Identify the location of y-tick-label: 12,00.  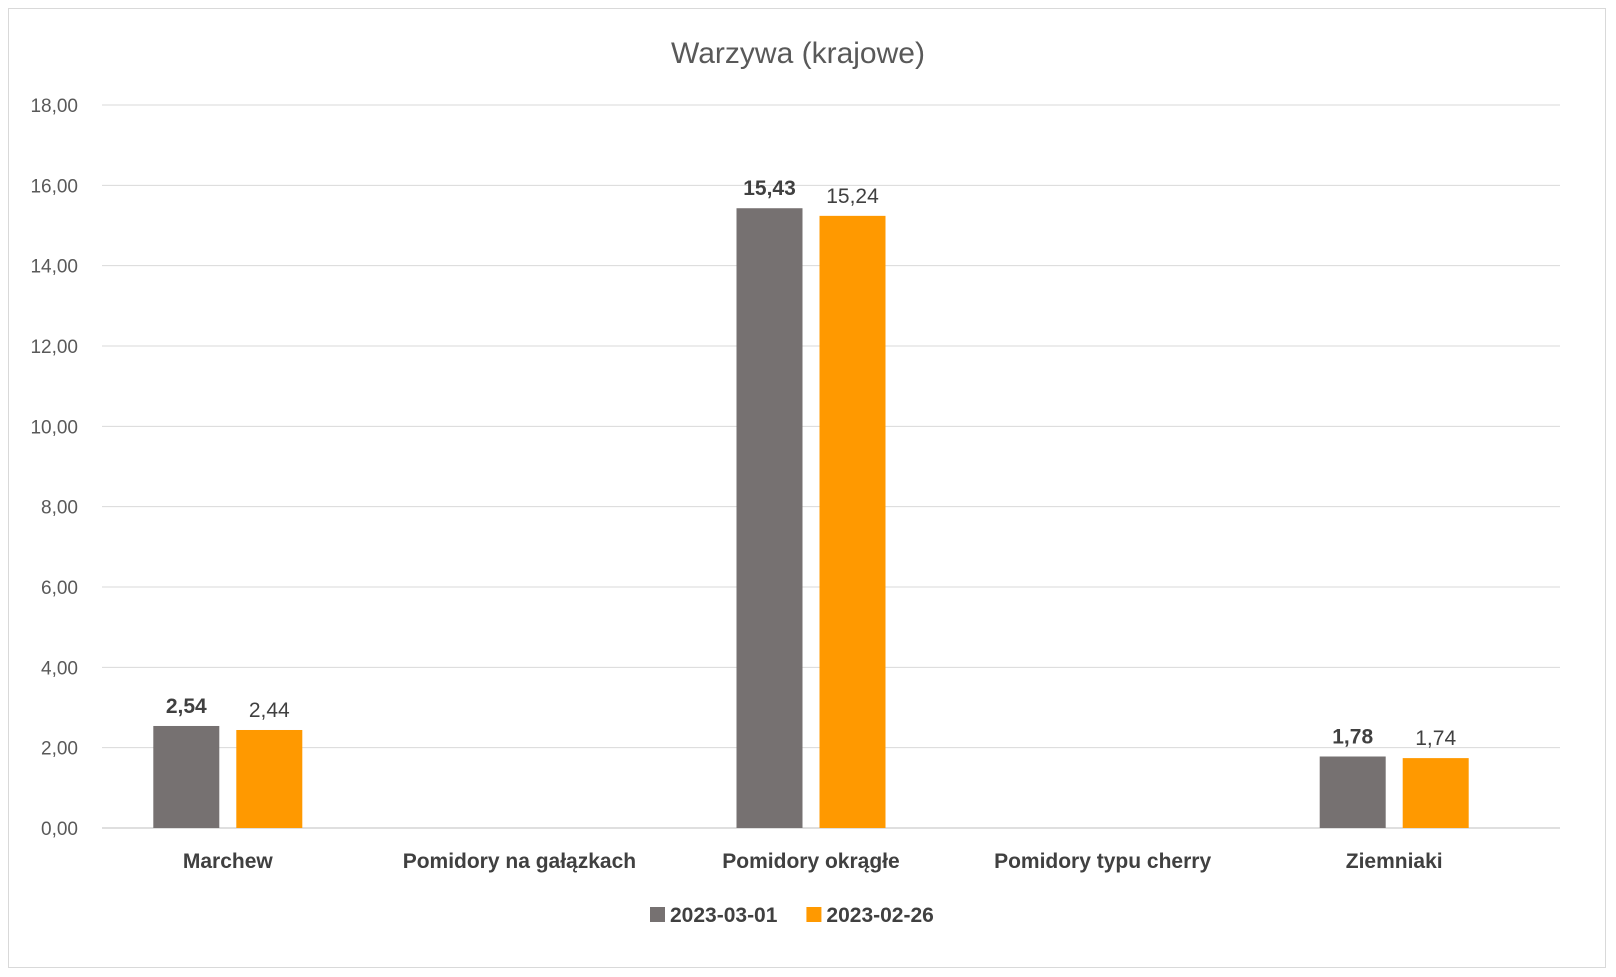
(54, 347).